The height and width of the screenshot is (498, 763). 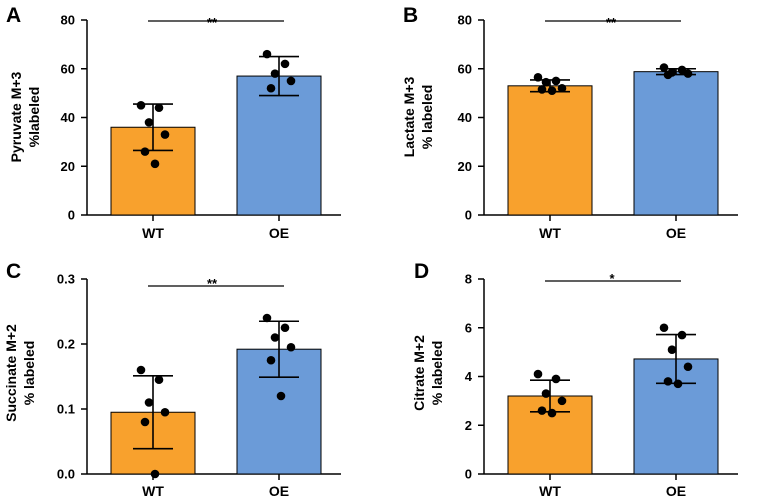 I want to click on panel-letter: A, so click(x=13, y=15).